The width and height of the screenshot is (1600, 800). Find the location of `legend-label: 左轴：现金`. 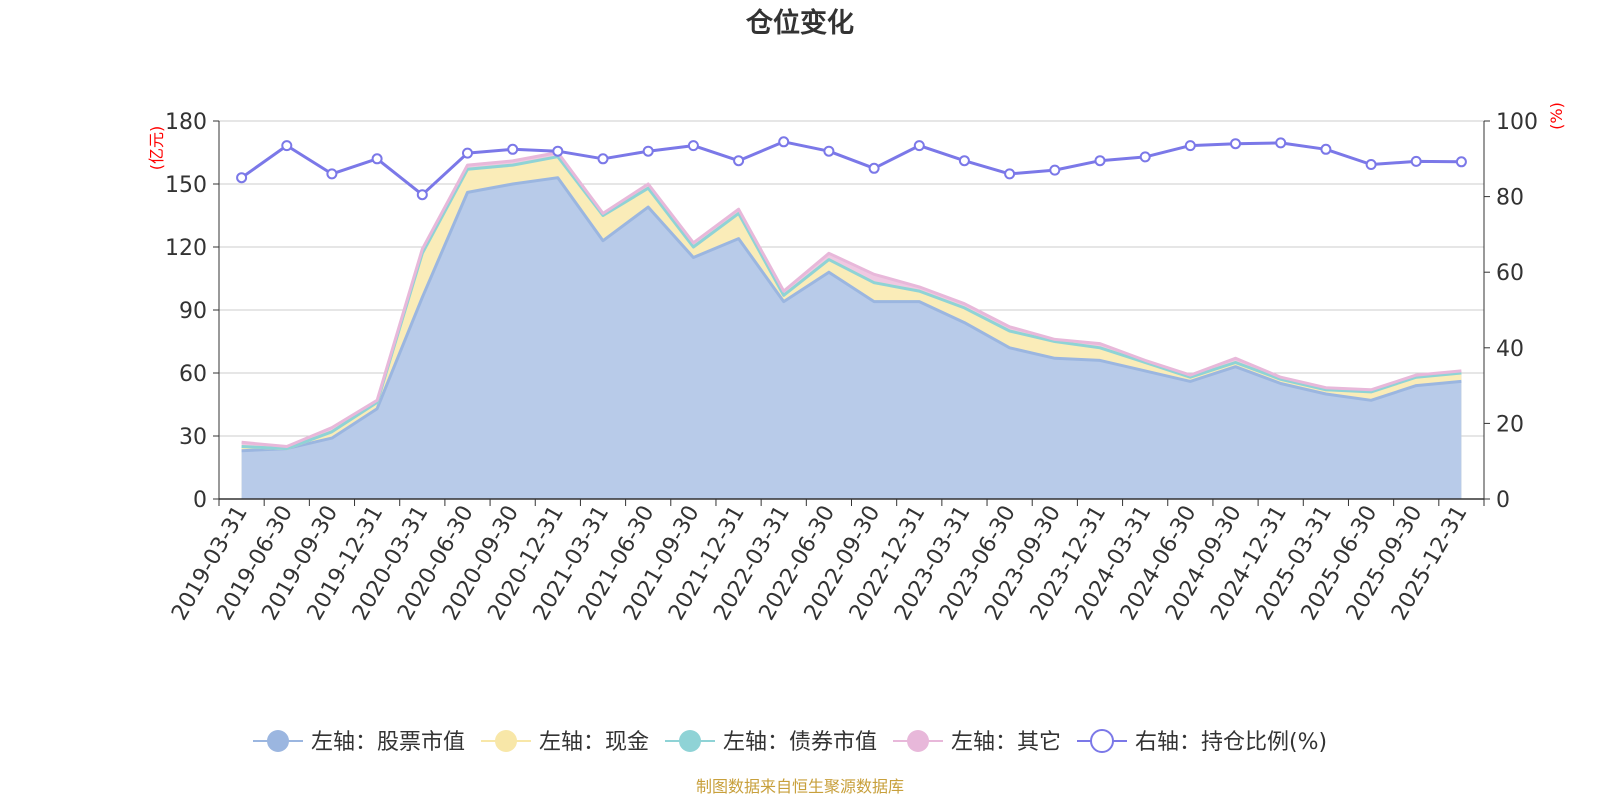

legend-label: 左轴：现金 is located at coordinates (594, 742).